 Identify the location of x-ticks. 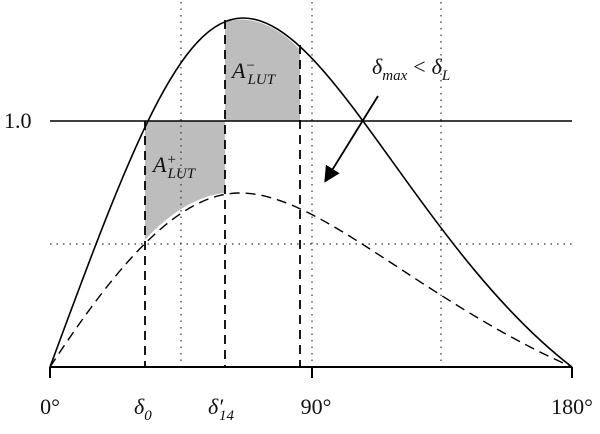
(311, 372).